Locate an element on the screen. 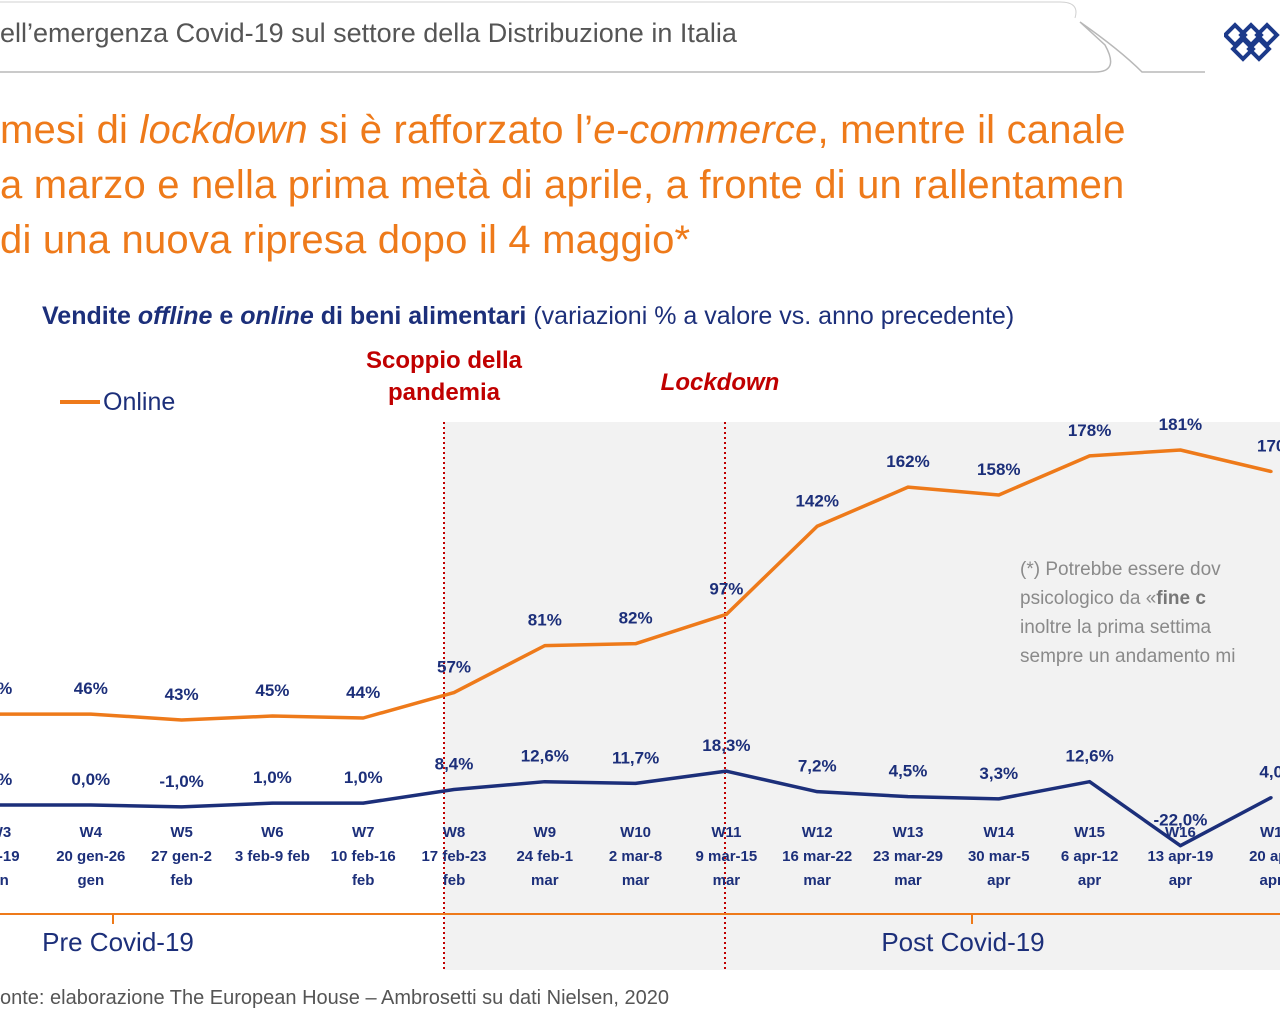  x-tick-label: W9 is located at coordinates (545, 832).